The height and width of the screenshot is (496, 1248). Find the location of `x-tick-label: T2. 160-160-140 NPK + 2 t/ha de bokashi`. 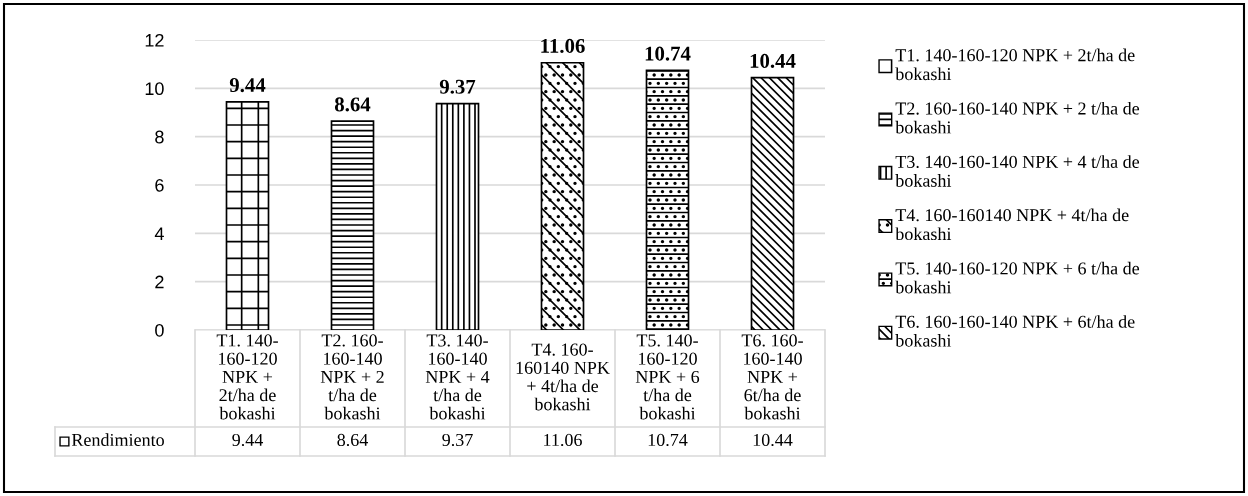

x-tick-label: T2. 160-160-140 NPK + 2 t/ha de bokashi is located at coordinates (352, 377).